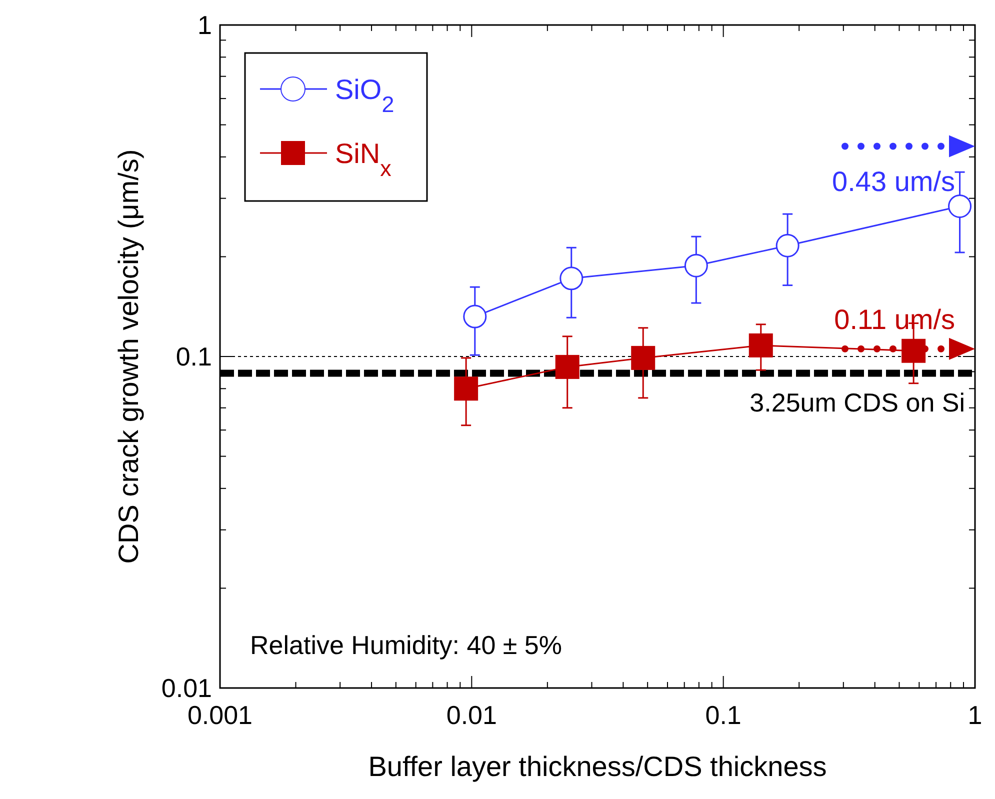  What do you see at coordinates (128, 356) in the screenshot?
I see `y-axis-title: CDS crack growth velocity (μm/s)` at bounding box center [128, 356].